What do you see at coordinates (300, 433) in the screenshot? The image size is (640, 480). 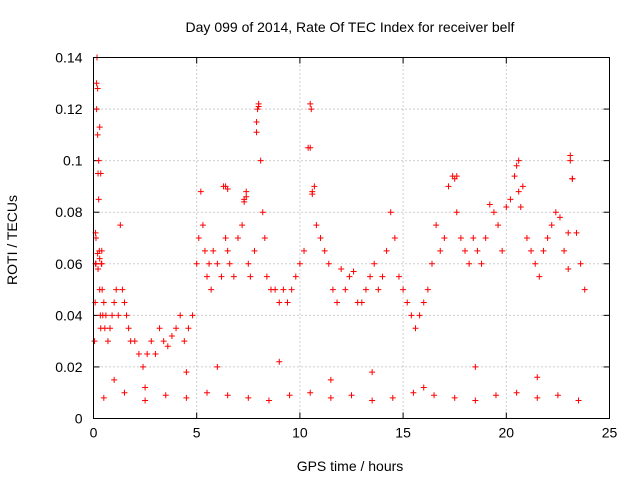 I see `x-tick-label: 10` at bounding box center [300, 433].